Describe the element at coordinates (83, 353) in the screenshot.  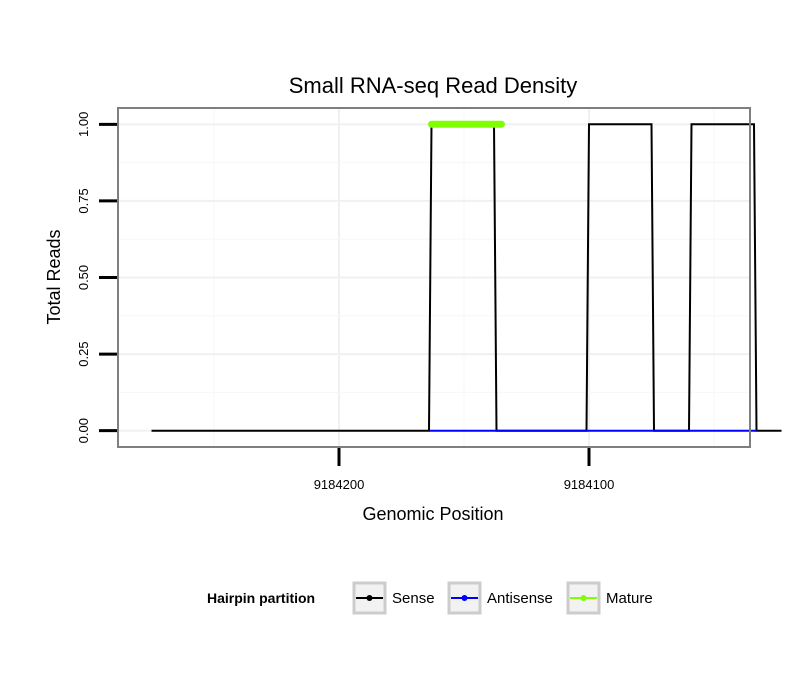
I see `y-tick-label-1: 0.25` at that location.